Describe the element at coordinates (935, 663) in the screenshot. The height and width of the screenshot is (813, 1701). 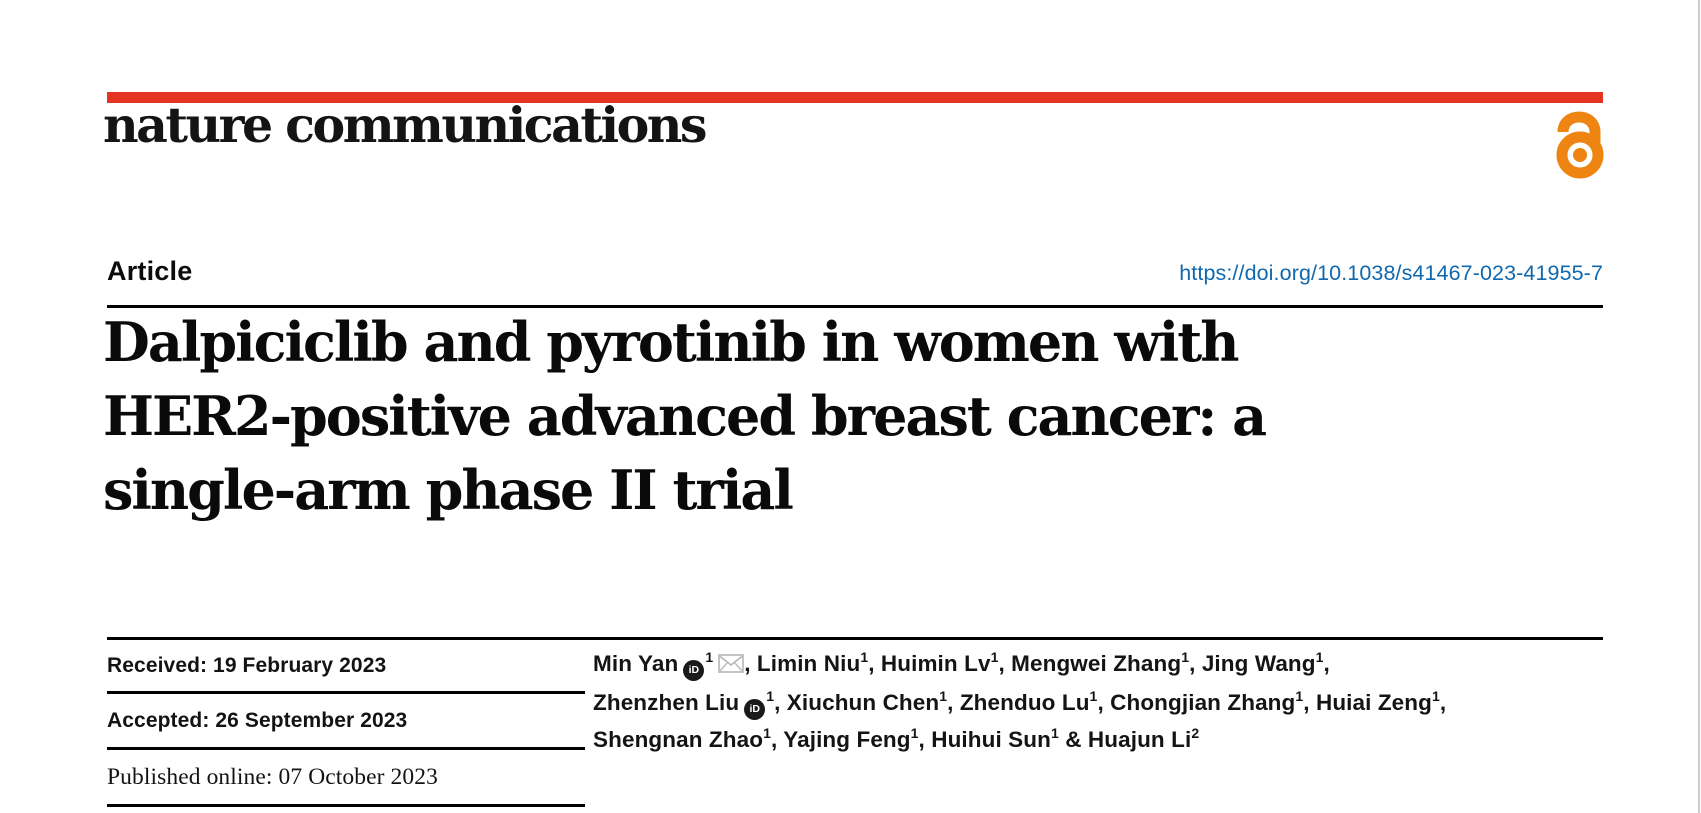
I see `author-name: Huimin Lv` at that location.